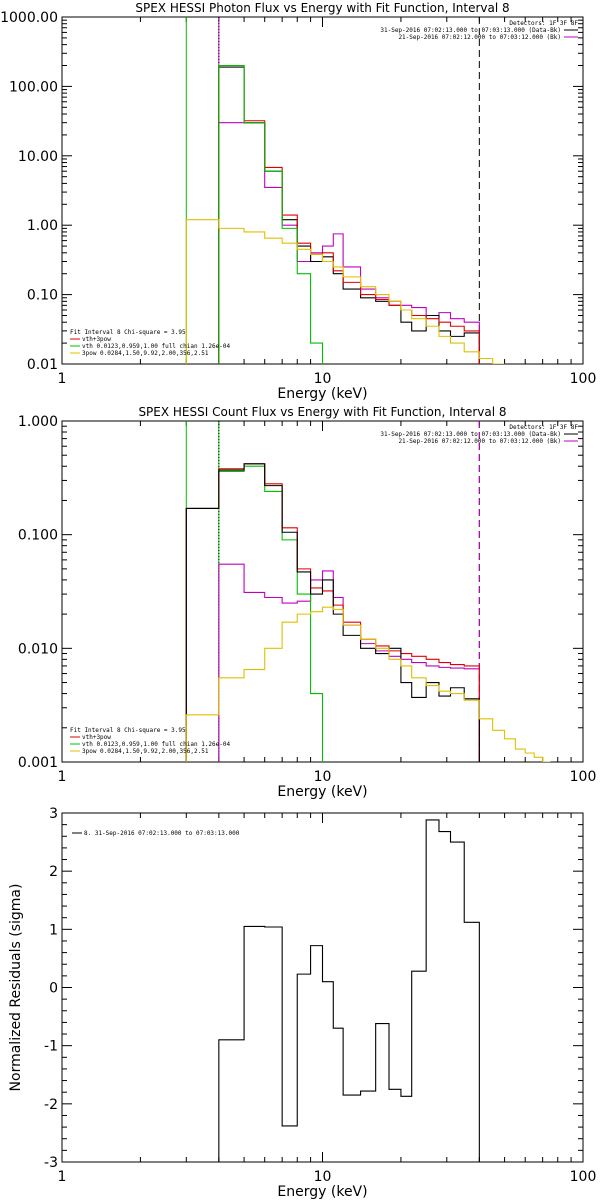 Image resolution: width=600 pixels, height=1200 pixels. Describe the element at coordinates (38, 157) in the screenshot. I see `y-tick-label: 10.00` at that location.